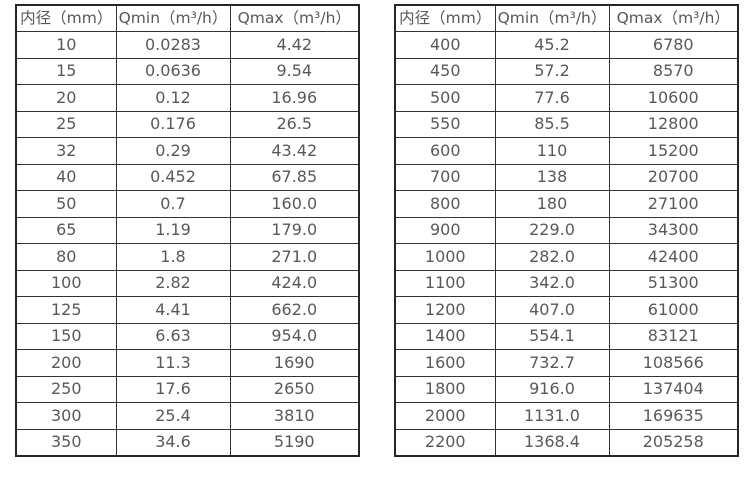 Image resolution: width=750 pixels, height=483 pixels. I want to click on table-row: 700 138 20700, so click(566, 177).